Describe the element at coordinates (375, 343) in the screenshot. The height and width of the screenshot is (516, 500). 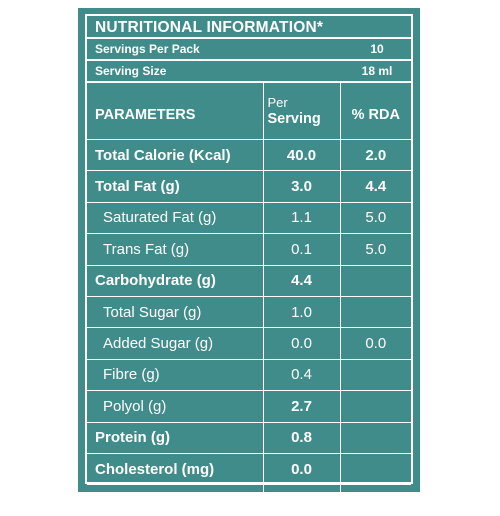
I see `rda-value: 0.0` at that location.